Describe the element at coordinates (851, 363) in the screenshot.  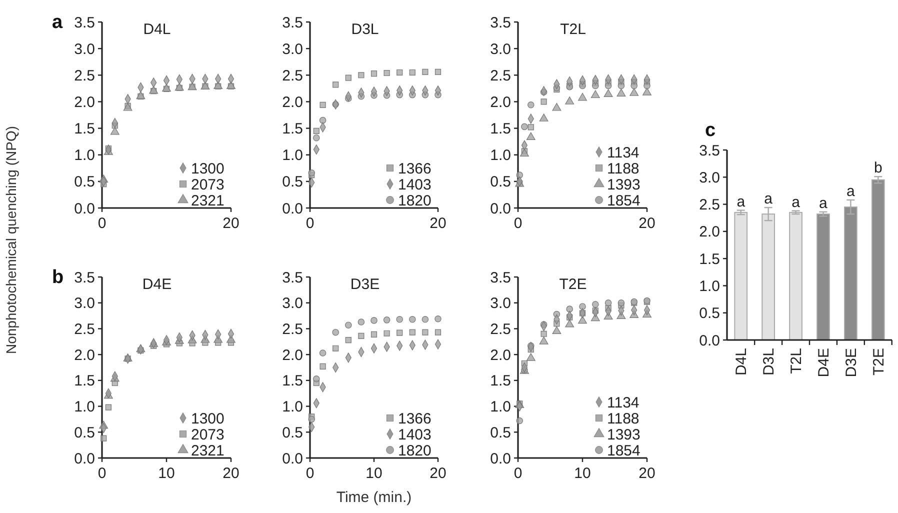
I see `x-tick-label: D3E` at that location.